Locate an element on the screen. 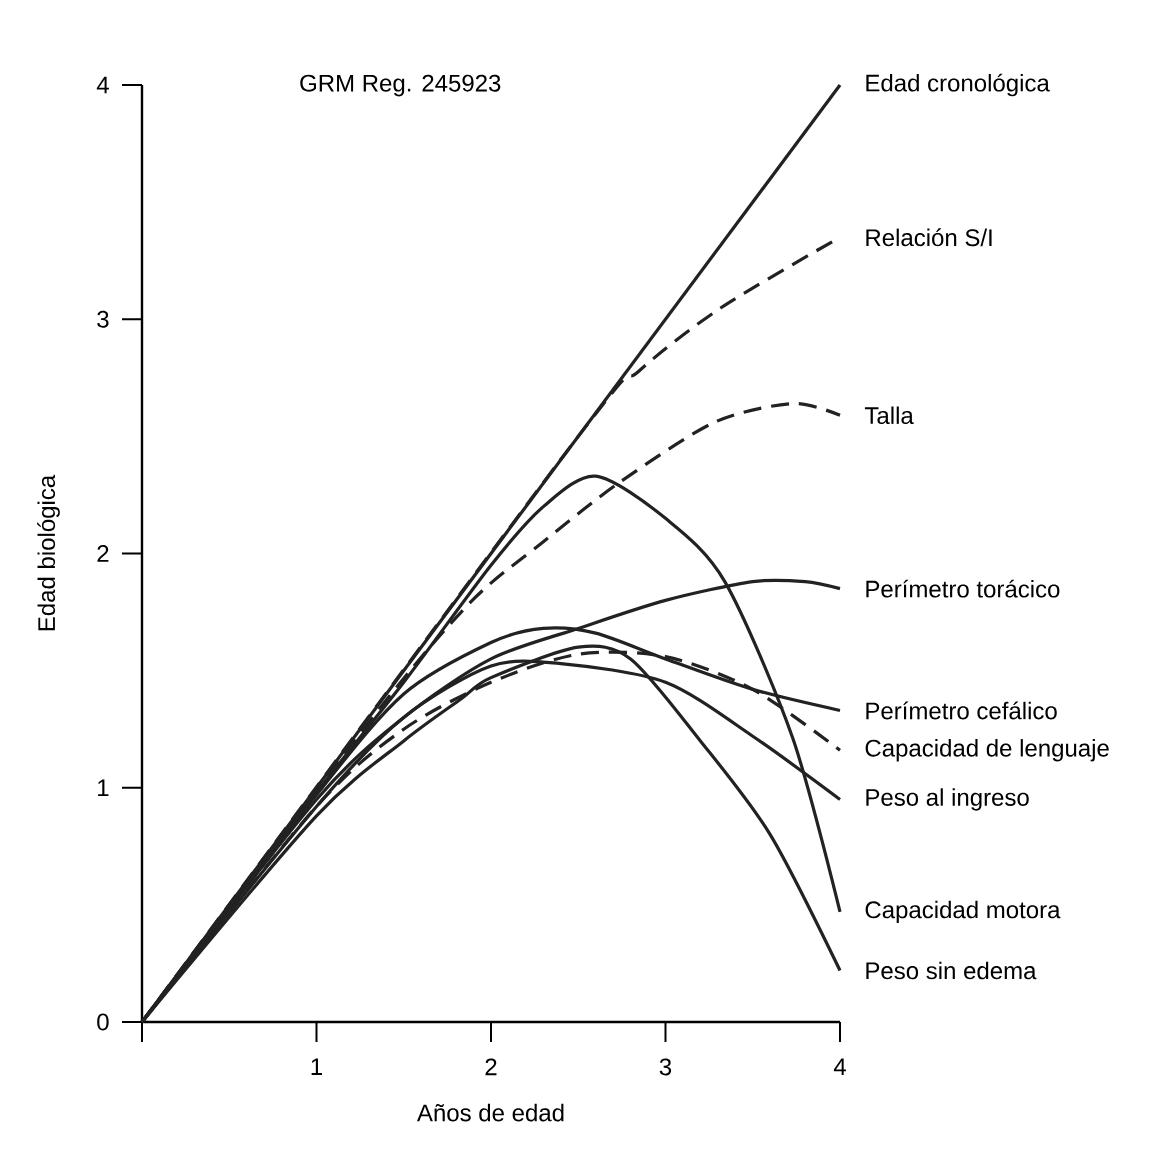  series-label: Peso sin edema is located at coordinates (951, 970).